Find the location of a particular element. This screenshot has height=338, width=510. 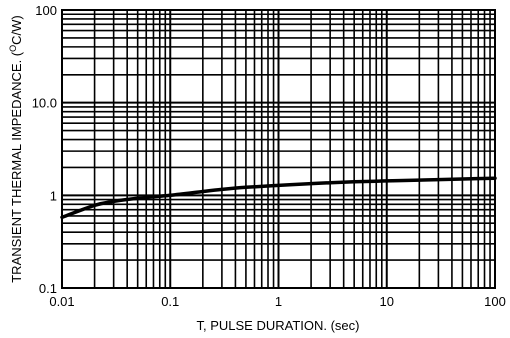

x-tick-label: 0.01 is located at coordinates (61, 301).